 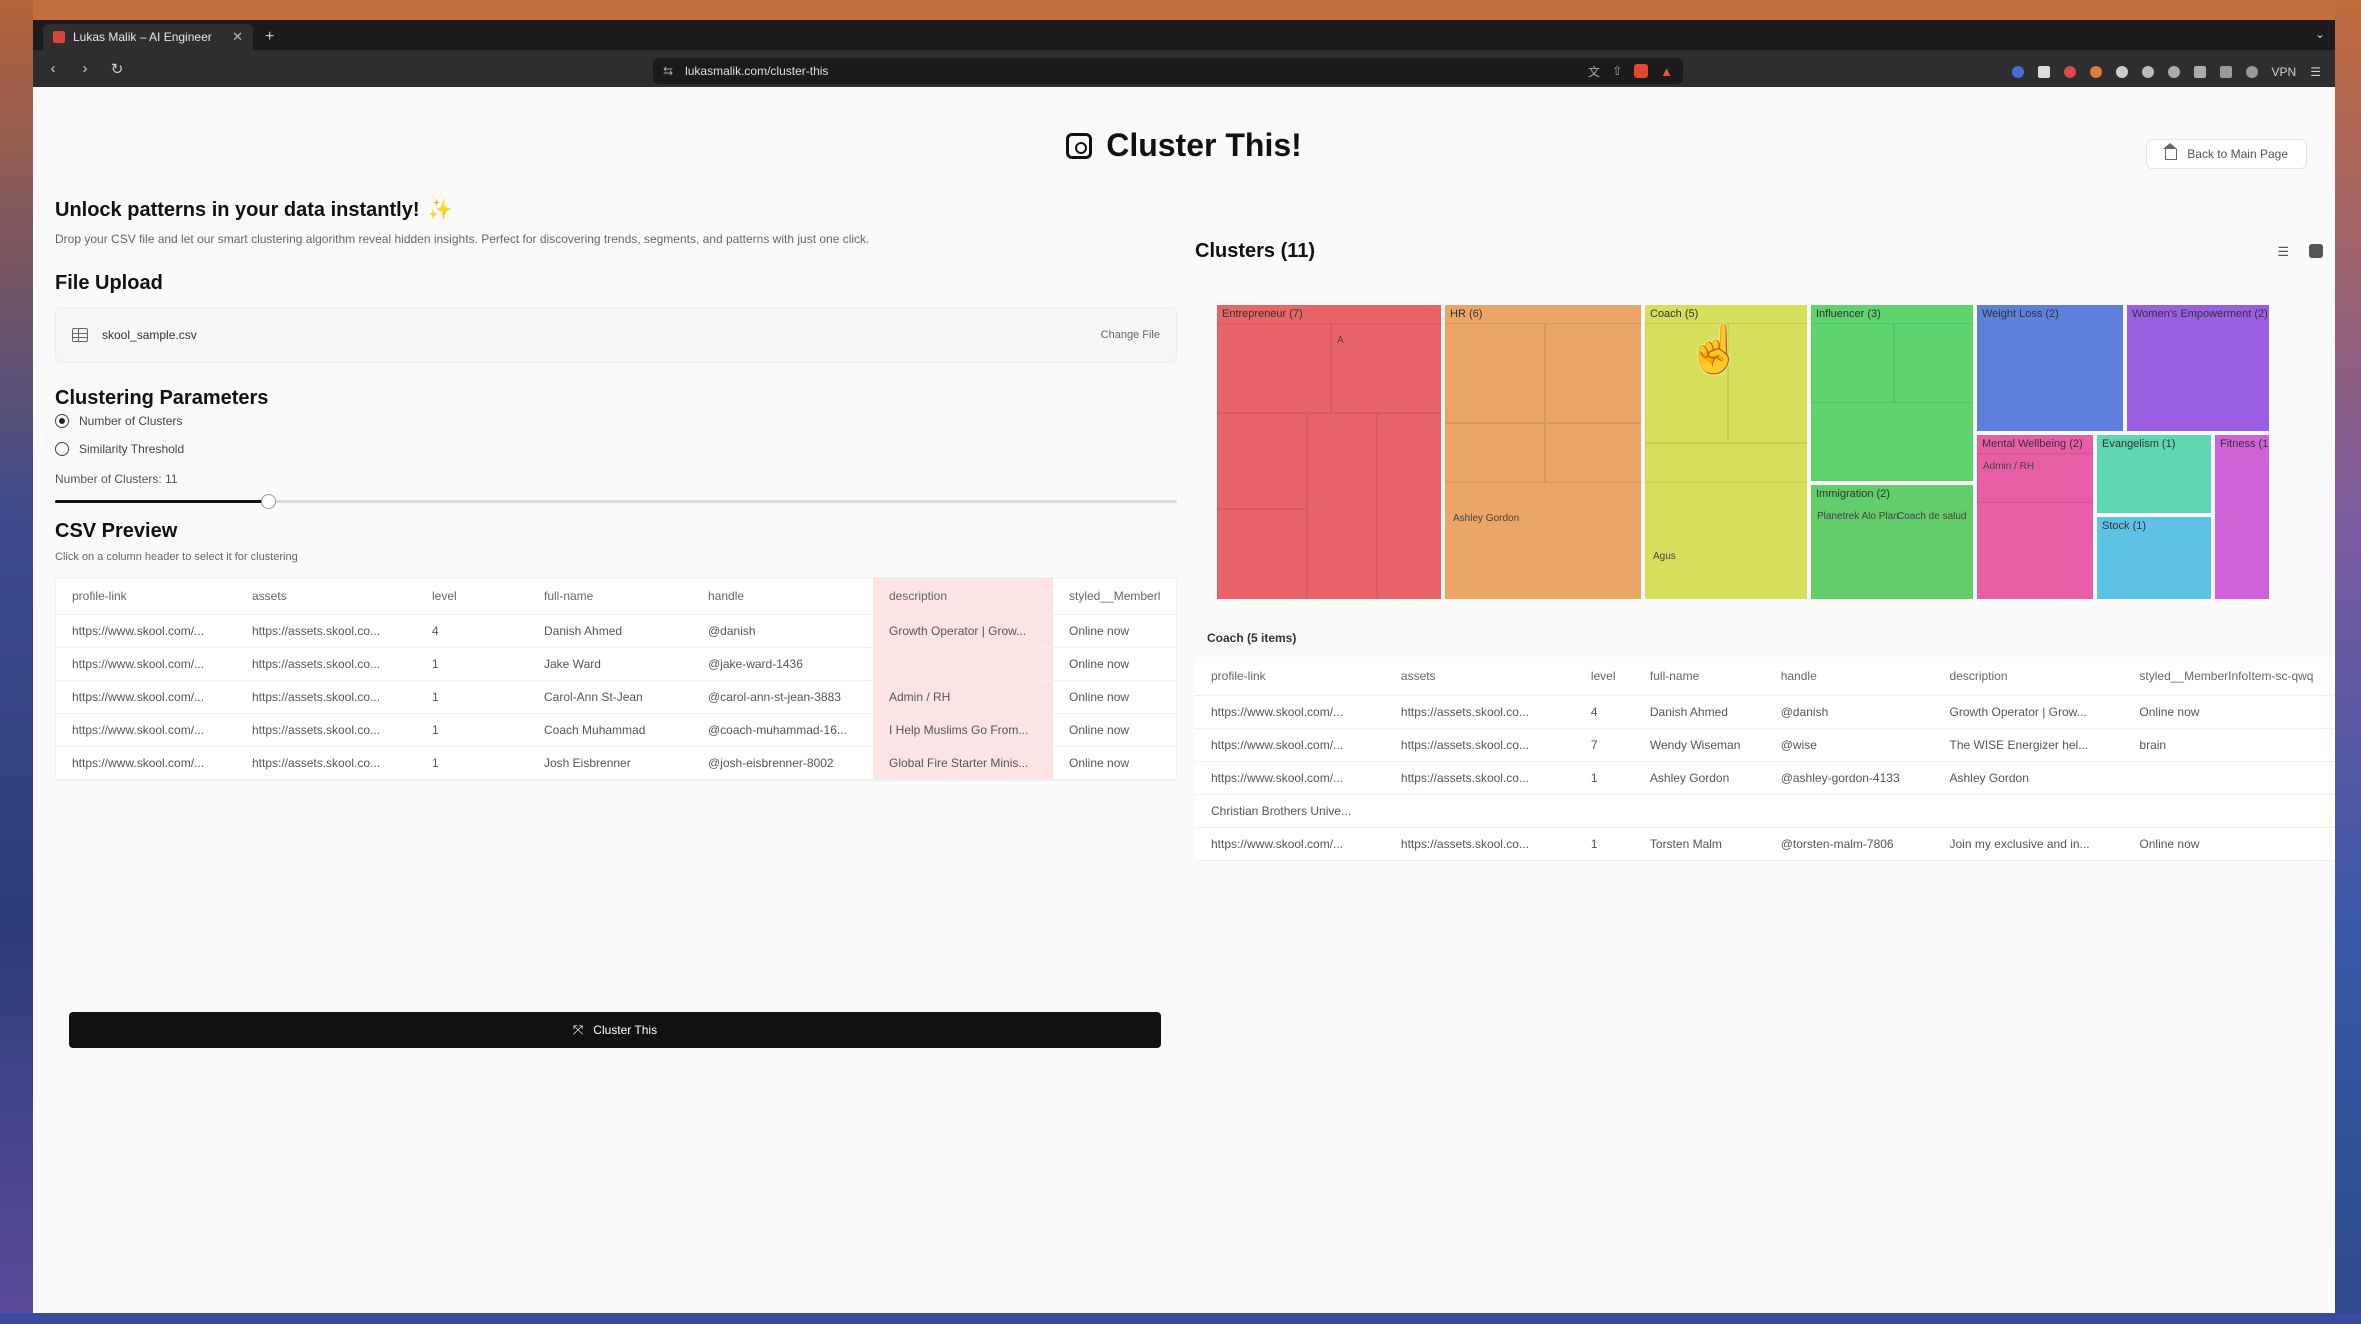 I want to click on slider-track, so click(x=616, y=501).